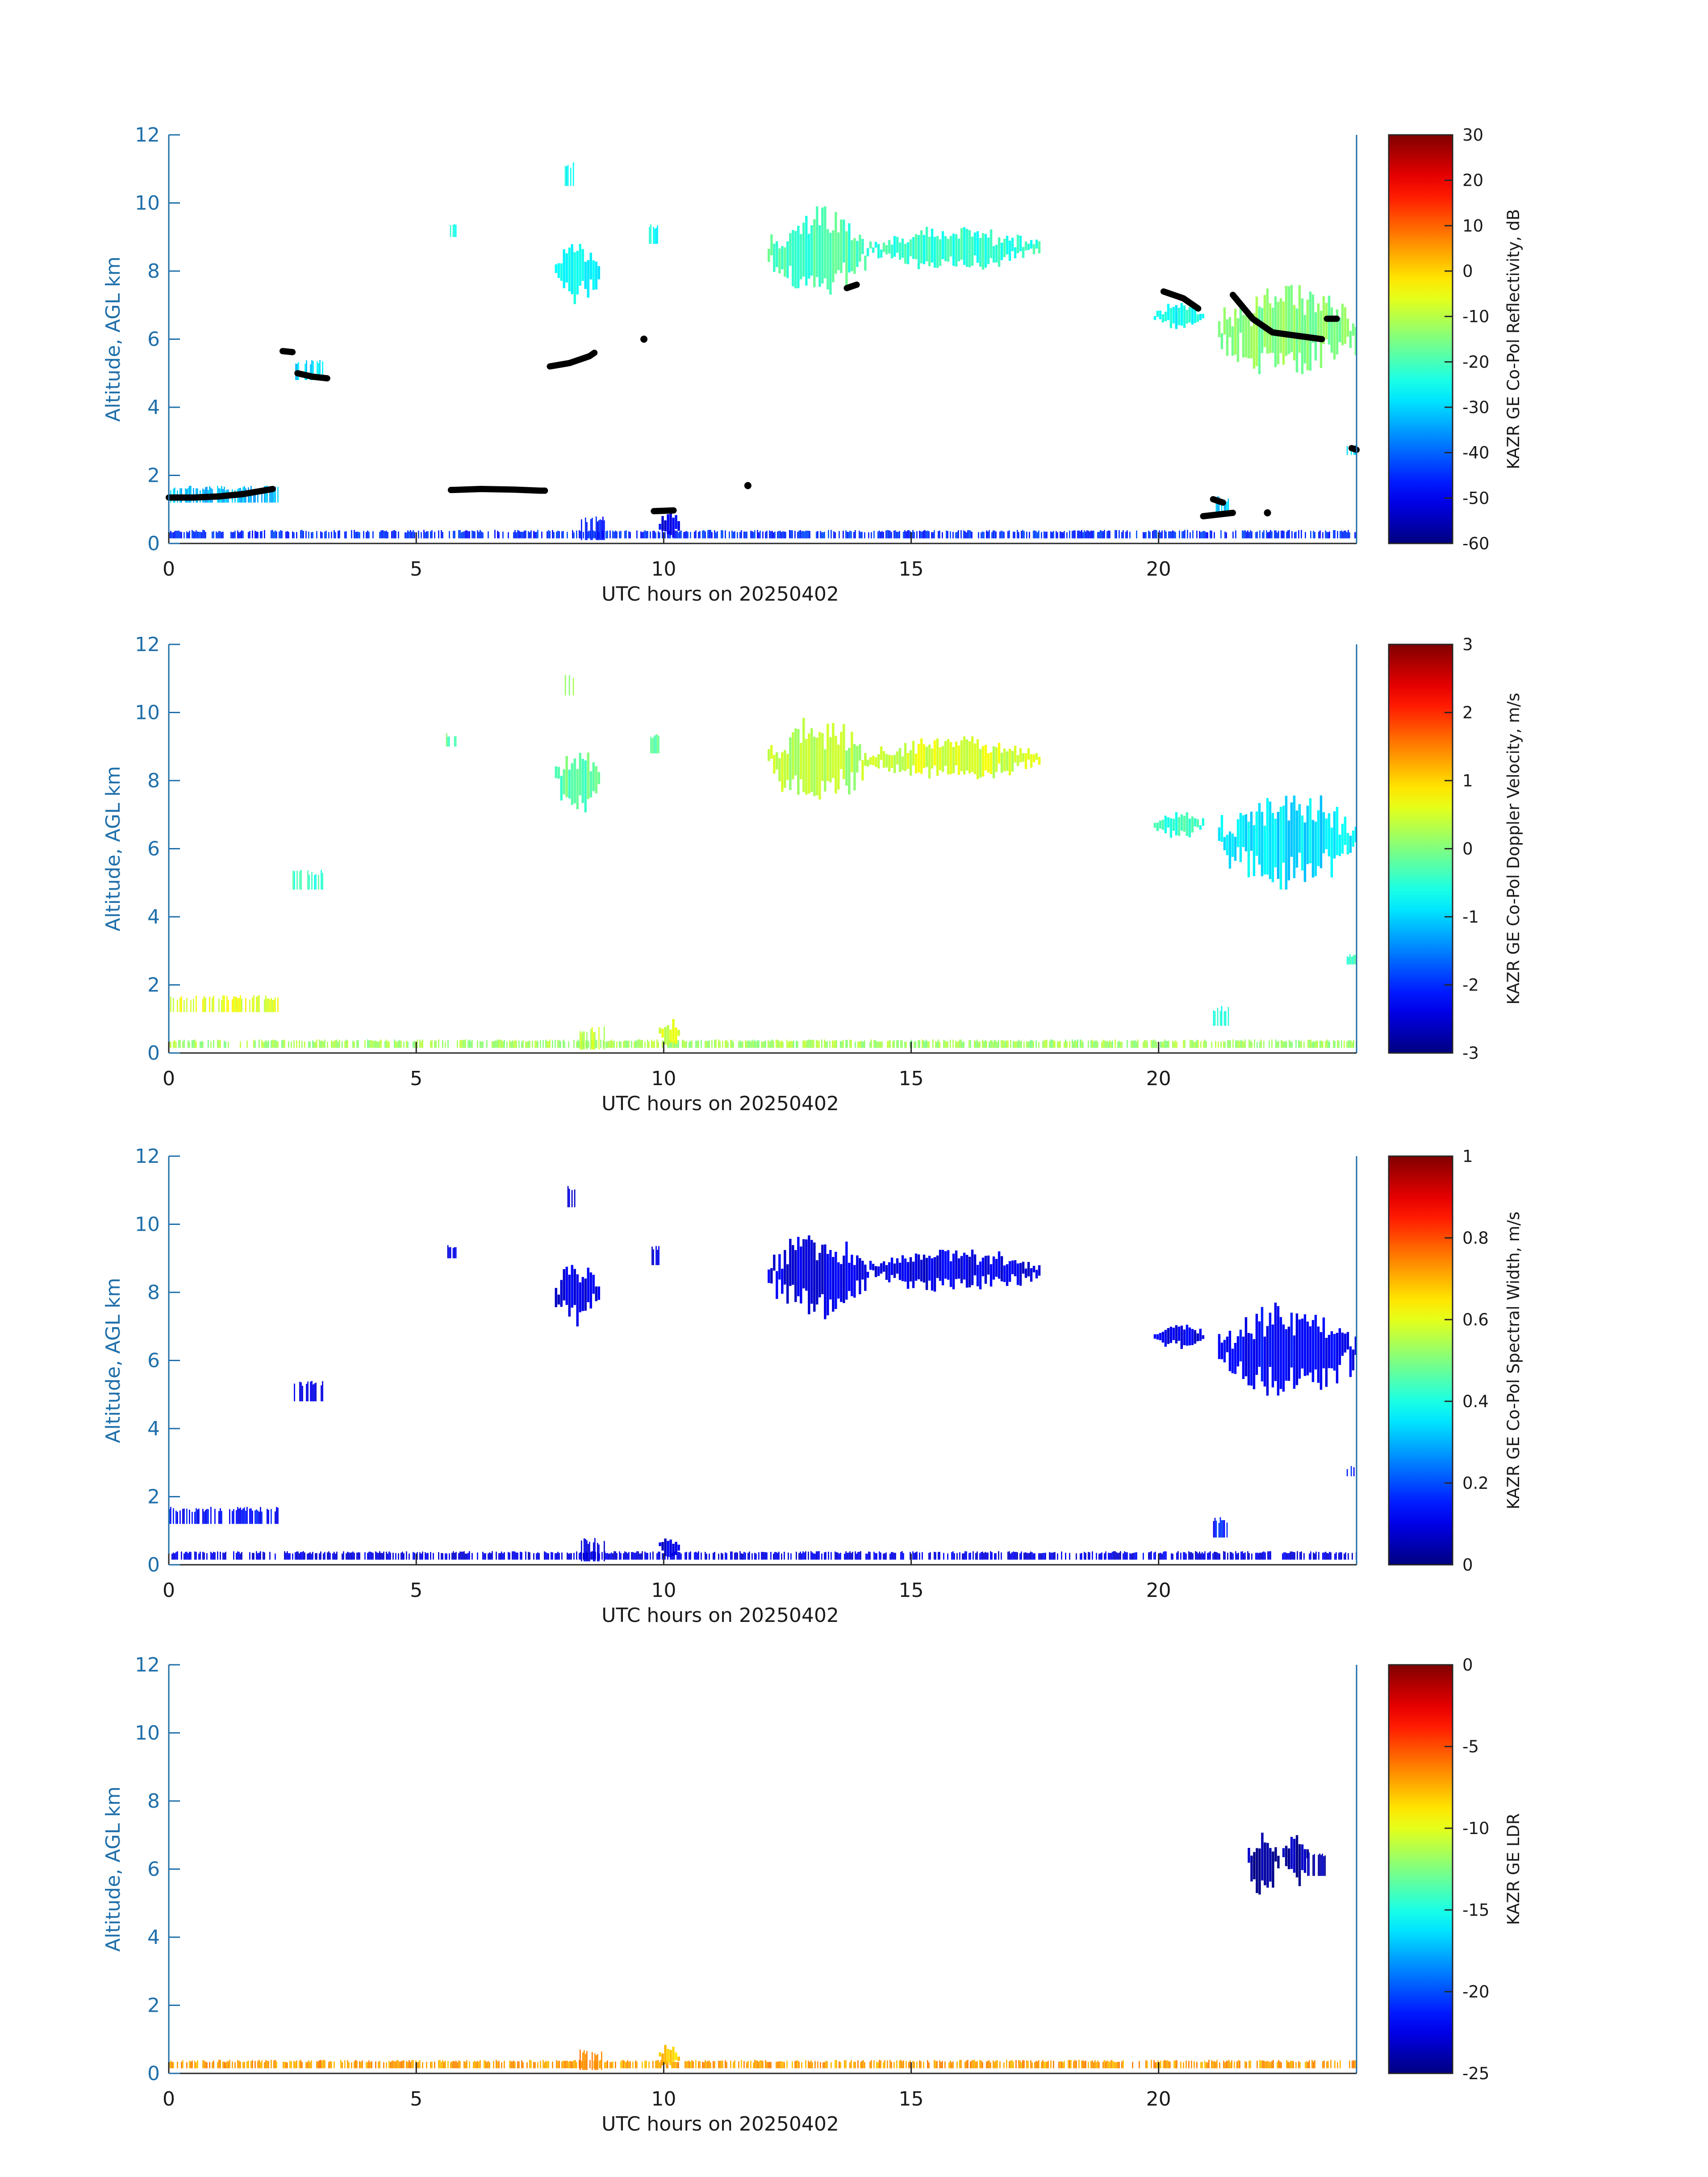 This screenshot has height=2177, width=1708. What do you see at coordinates (1475, 543) in the screenshot?
I see `colorbar-tick-label: -60` at bounding box center [1475, 543].